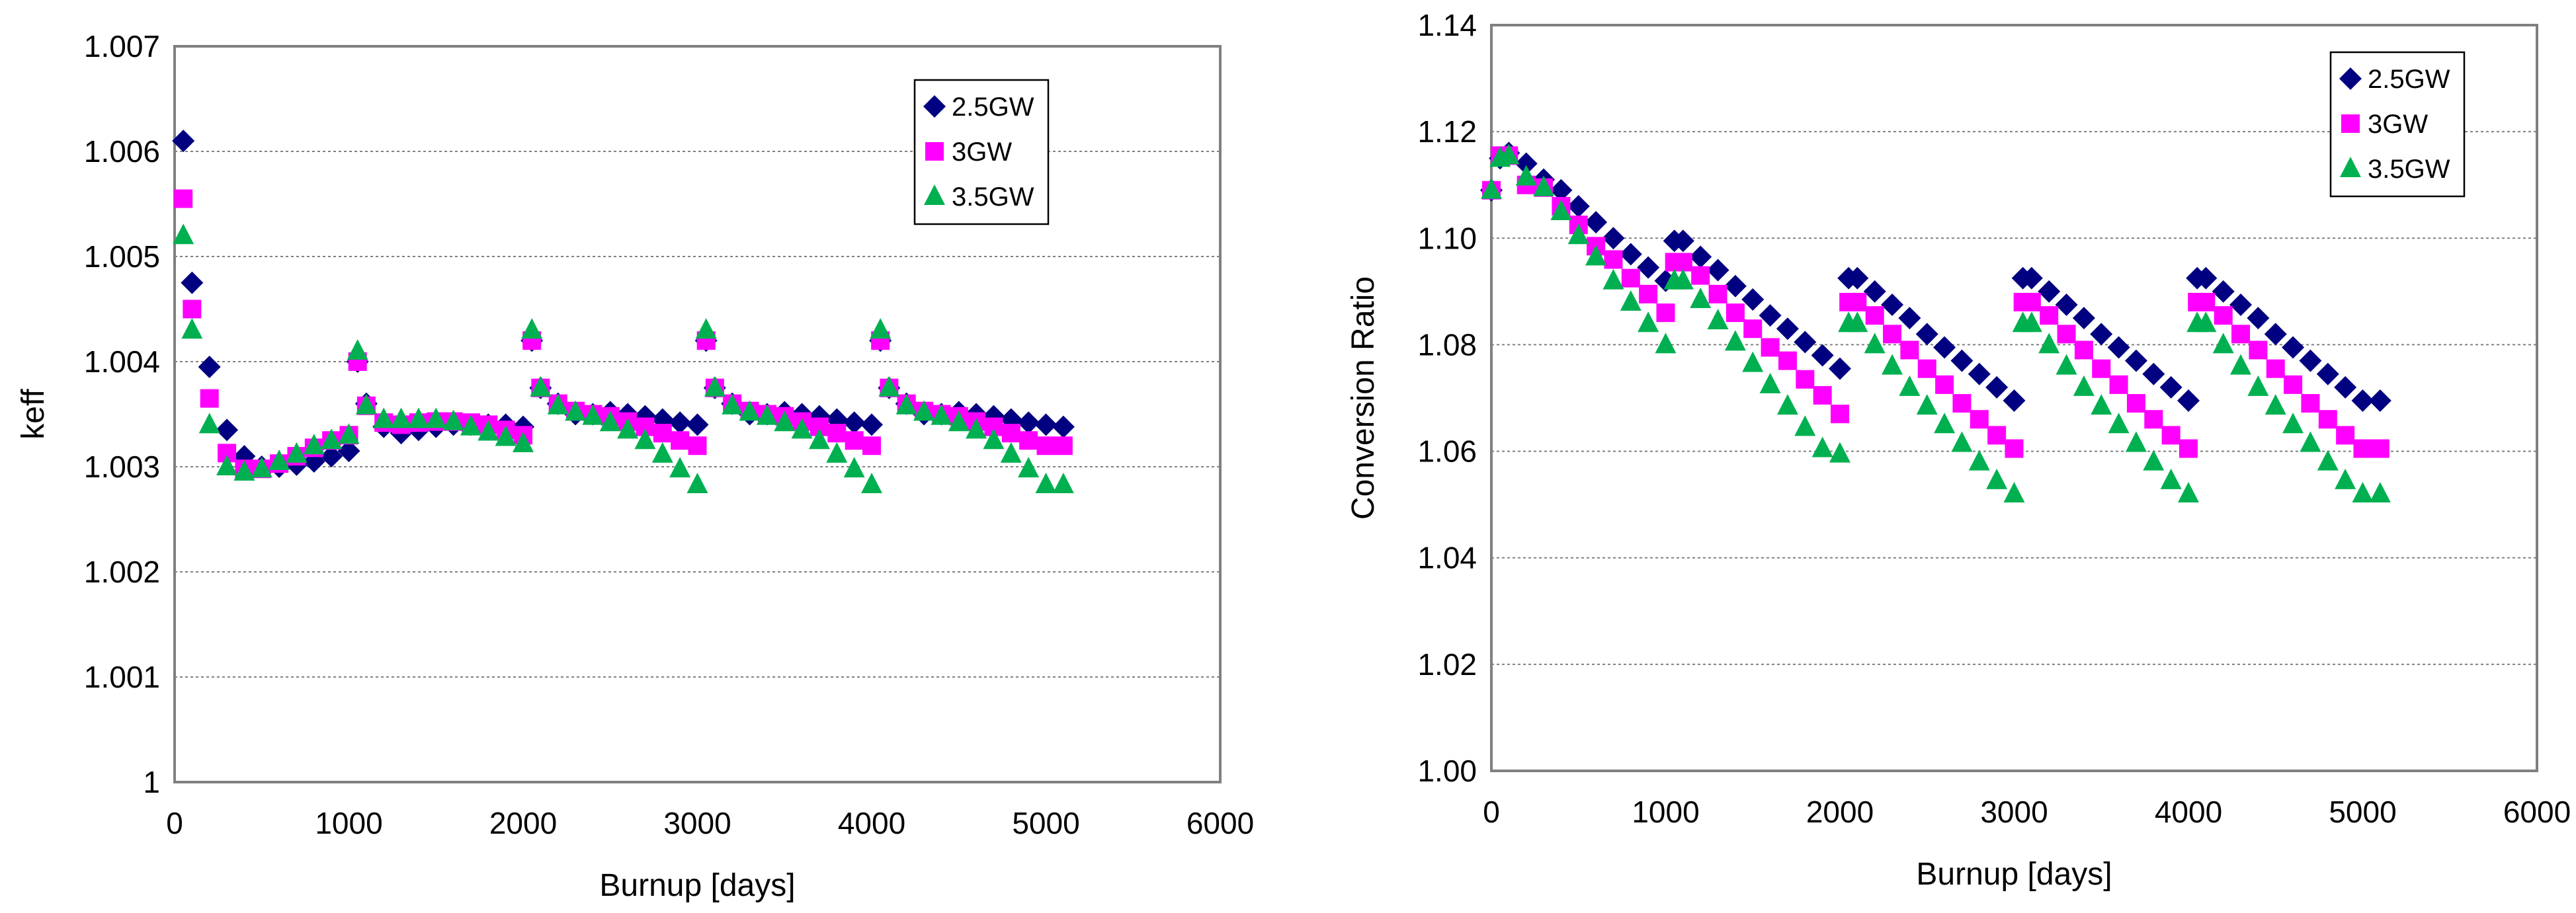 The image size is (2576, 913). What do you see at coordinates (1447, 558) in the screenshot?
I see `y-tick-label: 1.04` at bounding box center [1447, 558].